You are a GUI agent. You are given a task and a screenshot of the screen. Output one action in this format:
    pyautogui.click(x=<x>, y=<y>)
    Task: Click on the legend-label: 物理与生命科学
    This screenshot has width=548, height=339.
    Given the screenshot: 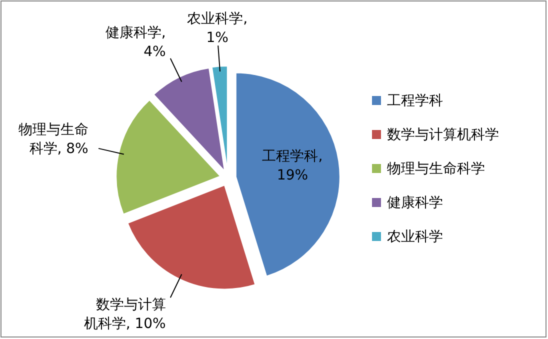 What is the action you would take?
    pyautogui.click(x=436, y=169)
    